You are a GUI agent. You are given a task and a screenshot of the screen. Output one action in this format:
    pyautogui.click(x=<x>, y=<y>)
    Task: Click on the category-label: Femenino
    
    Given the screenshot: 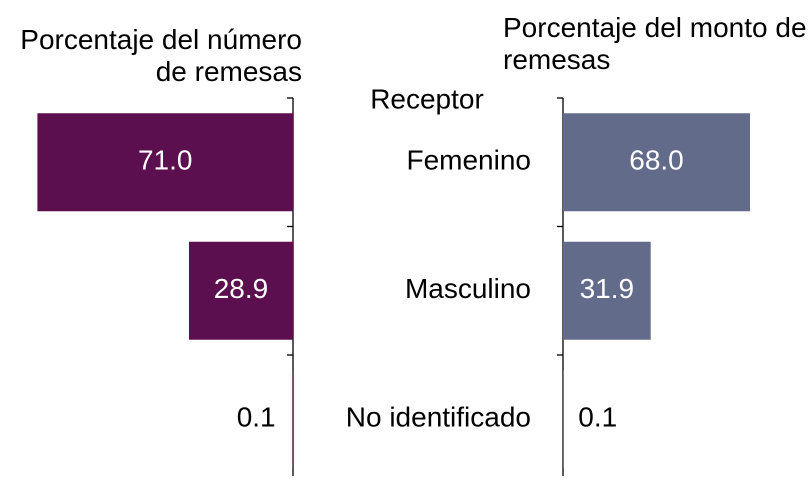 What is the action you would take?
    pyautogui.click(x=468, y=160)
    